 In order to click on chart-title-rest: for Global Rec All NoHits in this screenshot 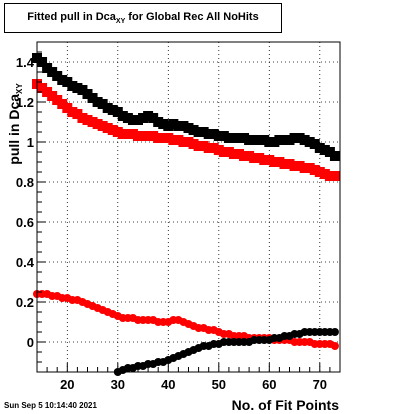, I will do `click(192, 17)`.